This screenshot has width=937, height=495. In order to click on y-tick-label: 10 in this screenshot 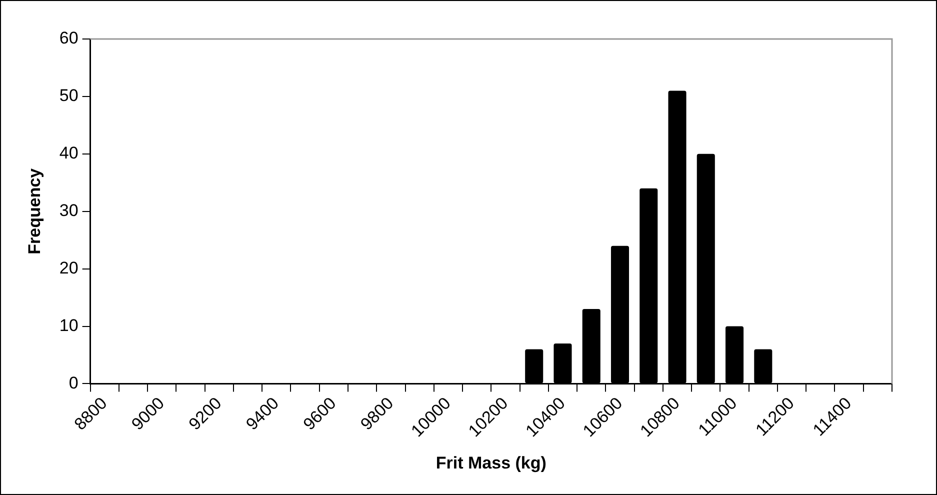, I will do `click(68, 325)`.